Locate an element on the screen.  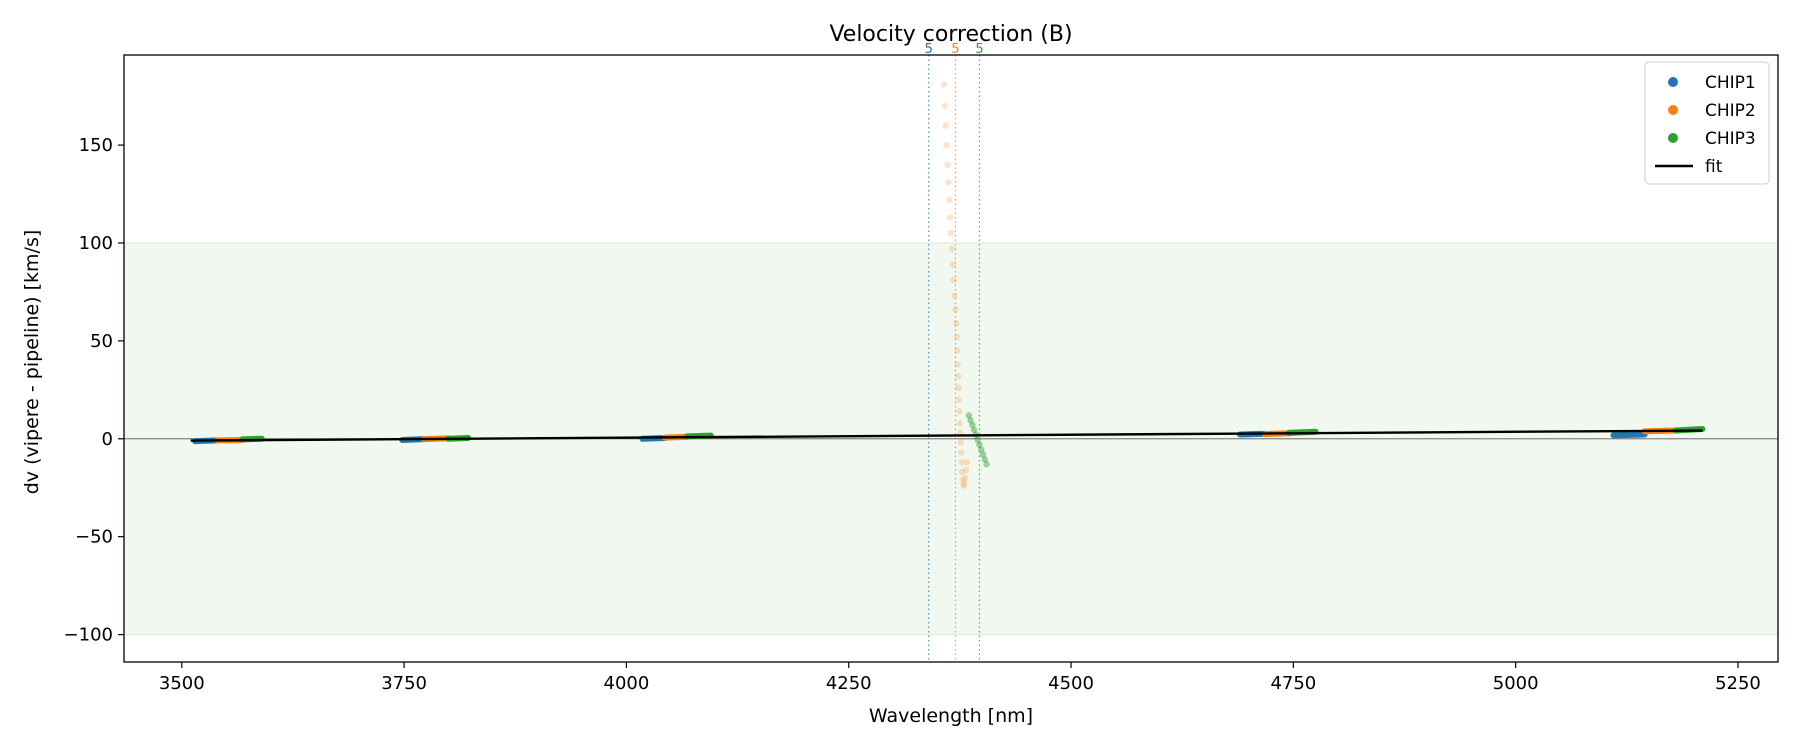
y-tick-label-2: 0 is located at coordinates (107, 439).